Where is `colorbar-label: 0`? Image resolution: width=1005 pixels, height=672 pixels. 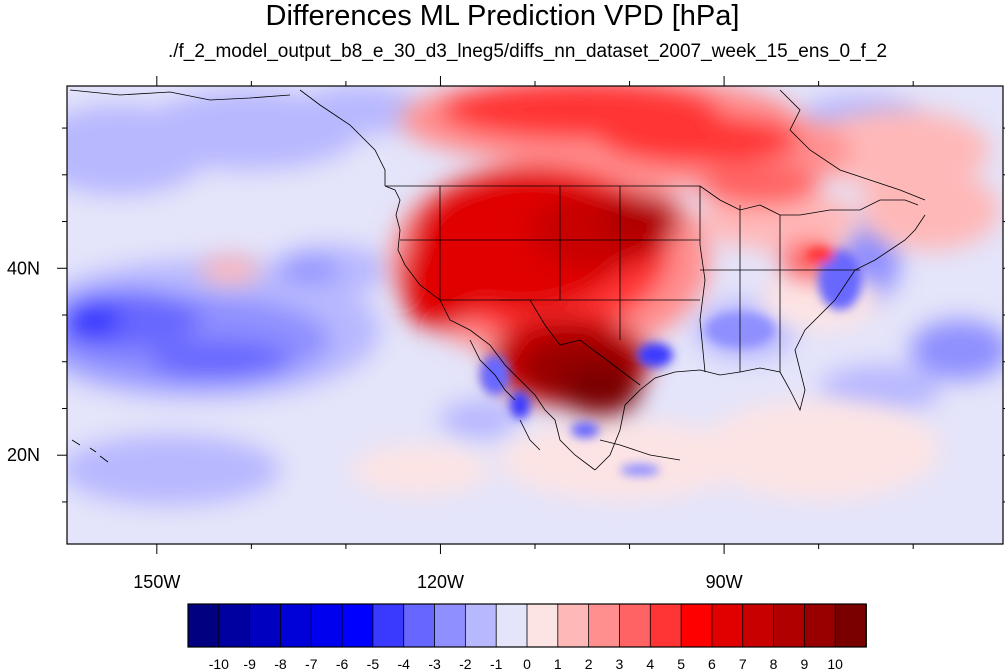
colorbar-label: 0 is located at coordinates (527, 664).